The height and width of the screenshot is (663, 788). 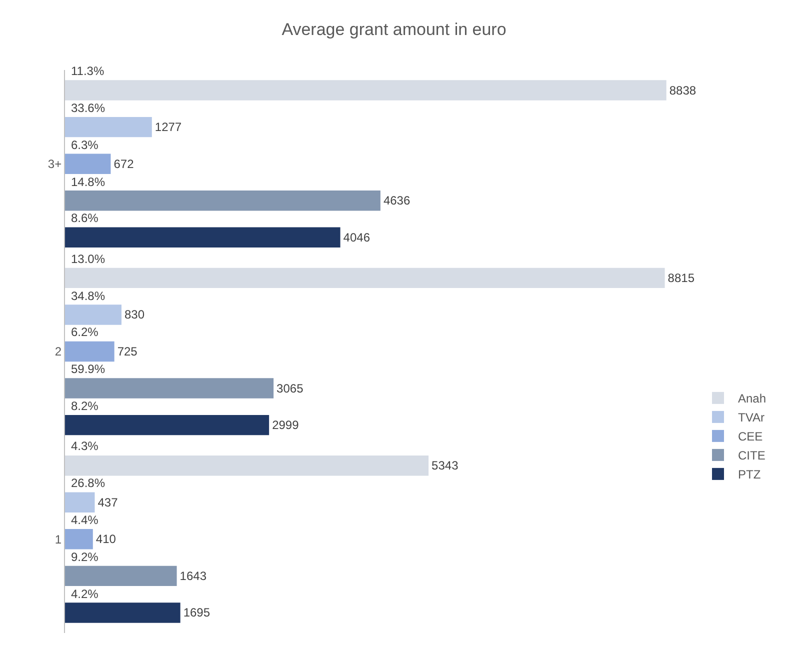 I want to click on annotation: 14.8%, so click(x=88, y=182).